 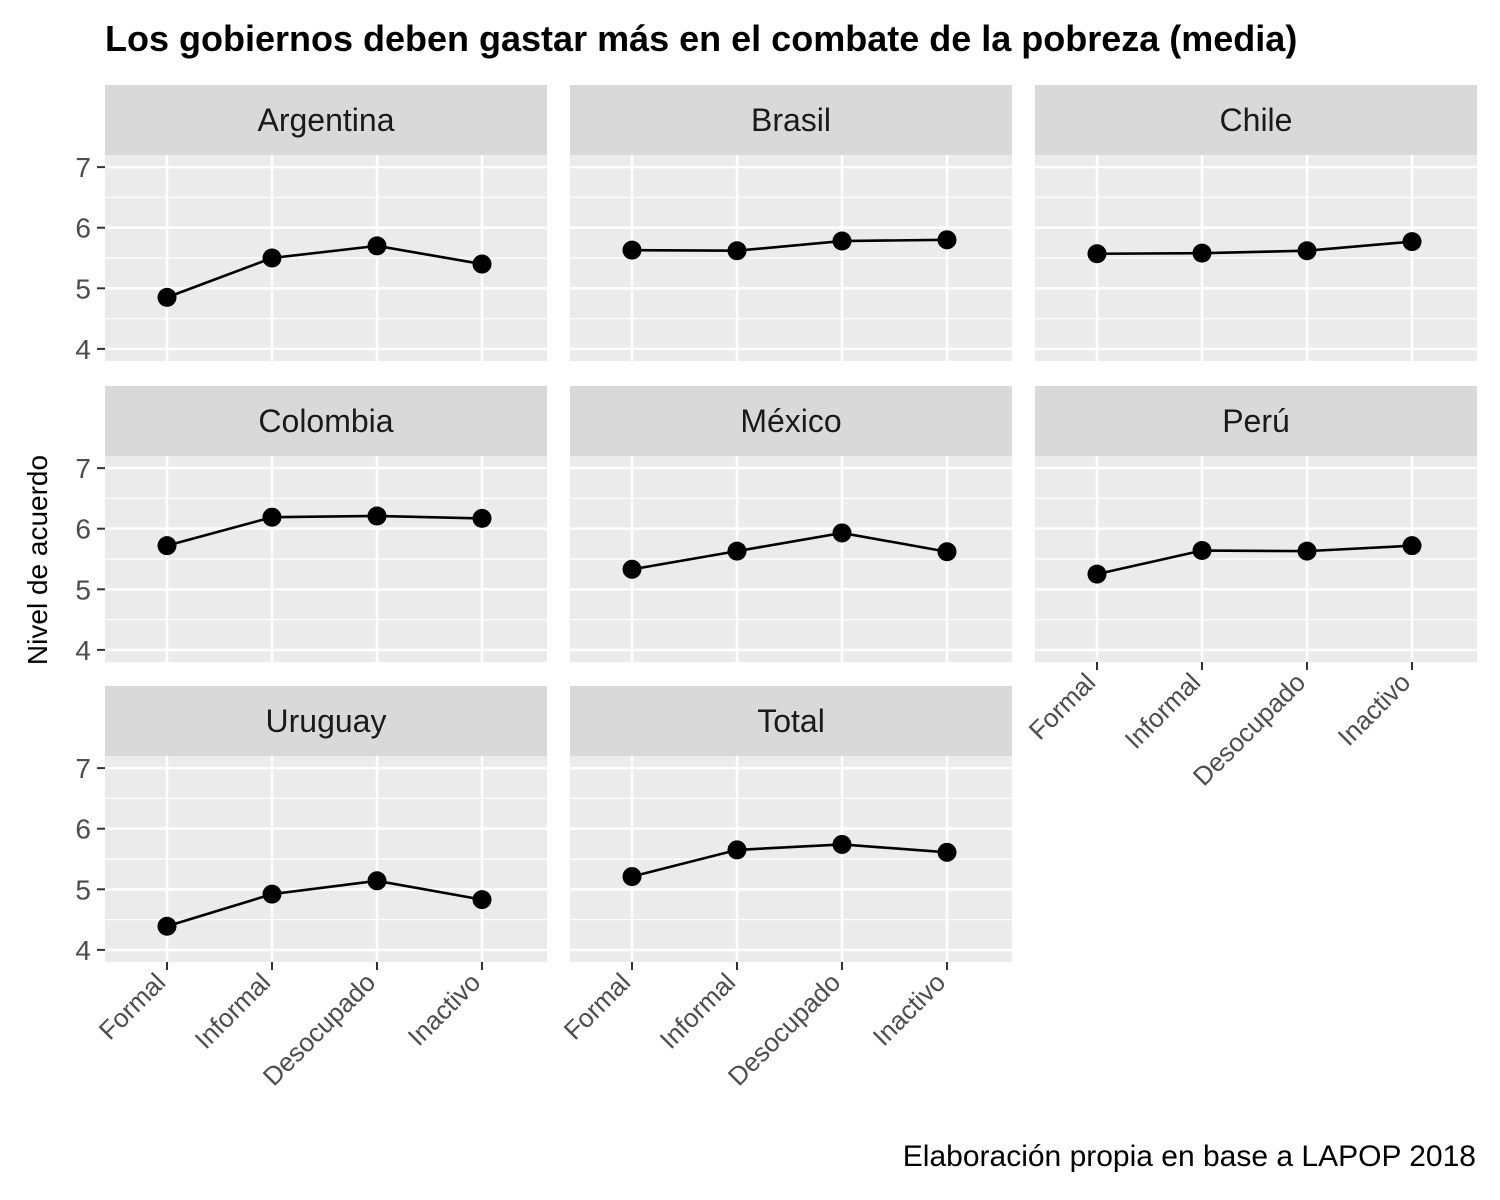 I want to click on strip-total, so click(x=791, y=721).